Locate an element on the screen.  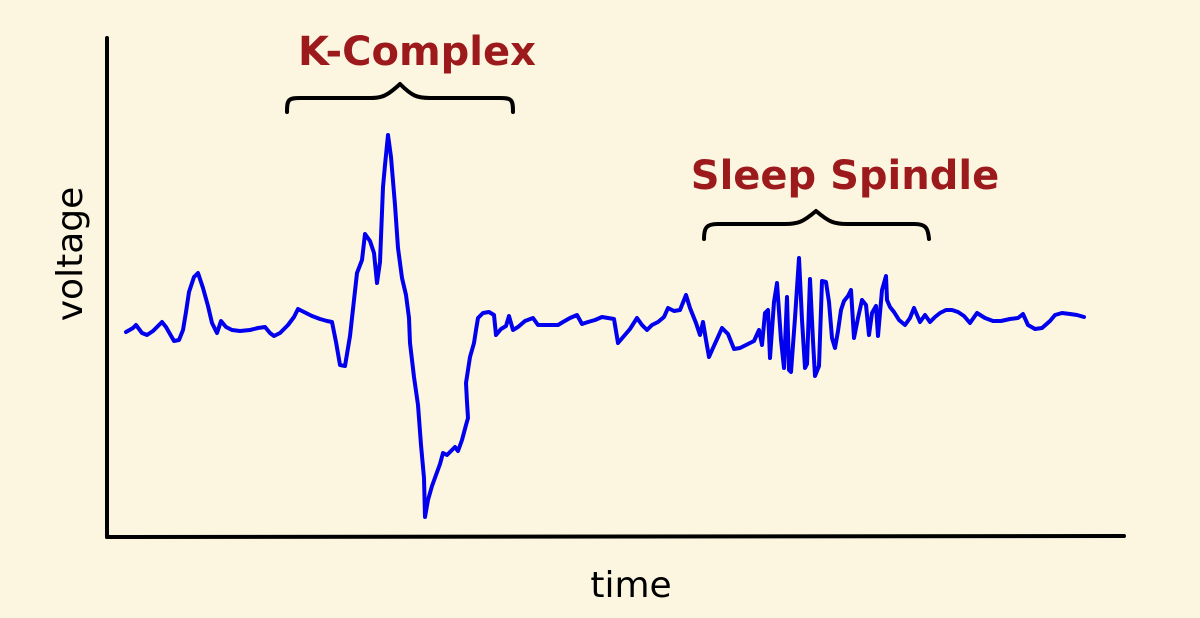
k-complex-bracket is located at coordinates (400, 98).